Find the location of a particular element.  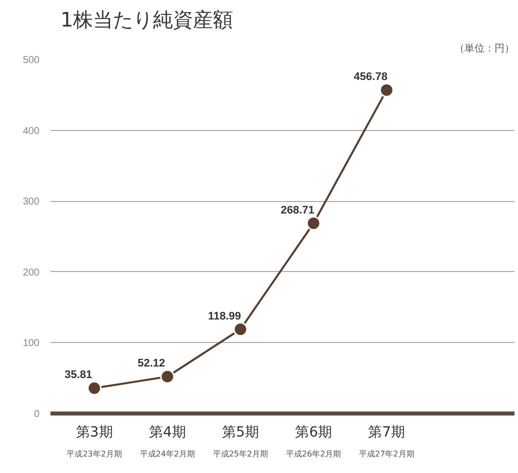

x-tick-label: 第7期 is located at coordinates (387, 432).